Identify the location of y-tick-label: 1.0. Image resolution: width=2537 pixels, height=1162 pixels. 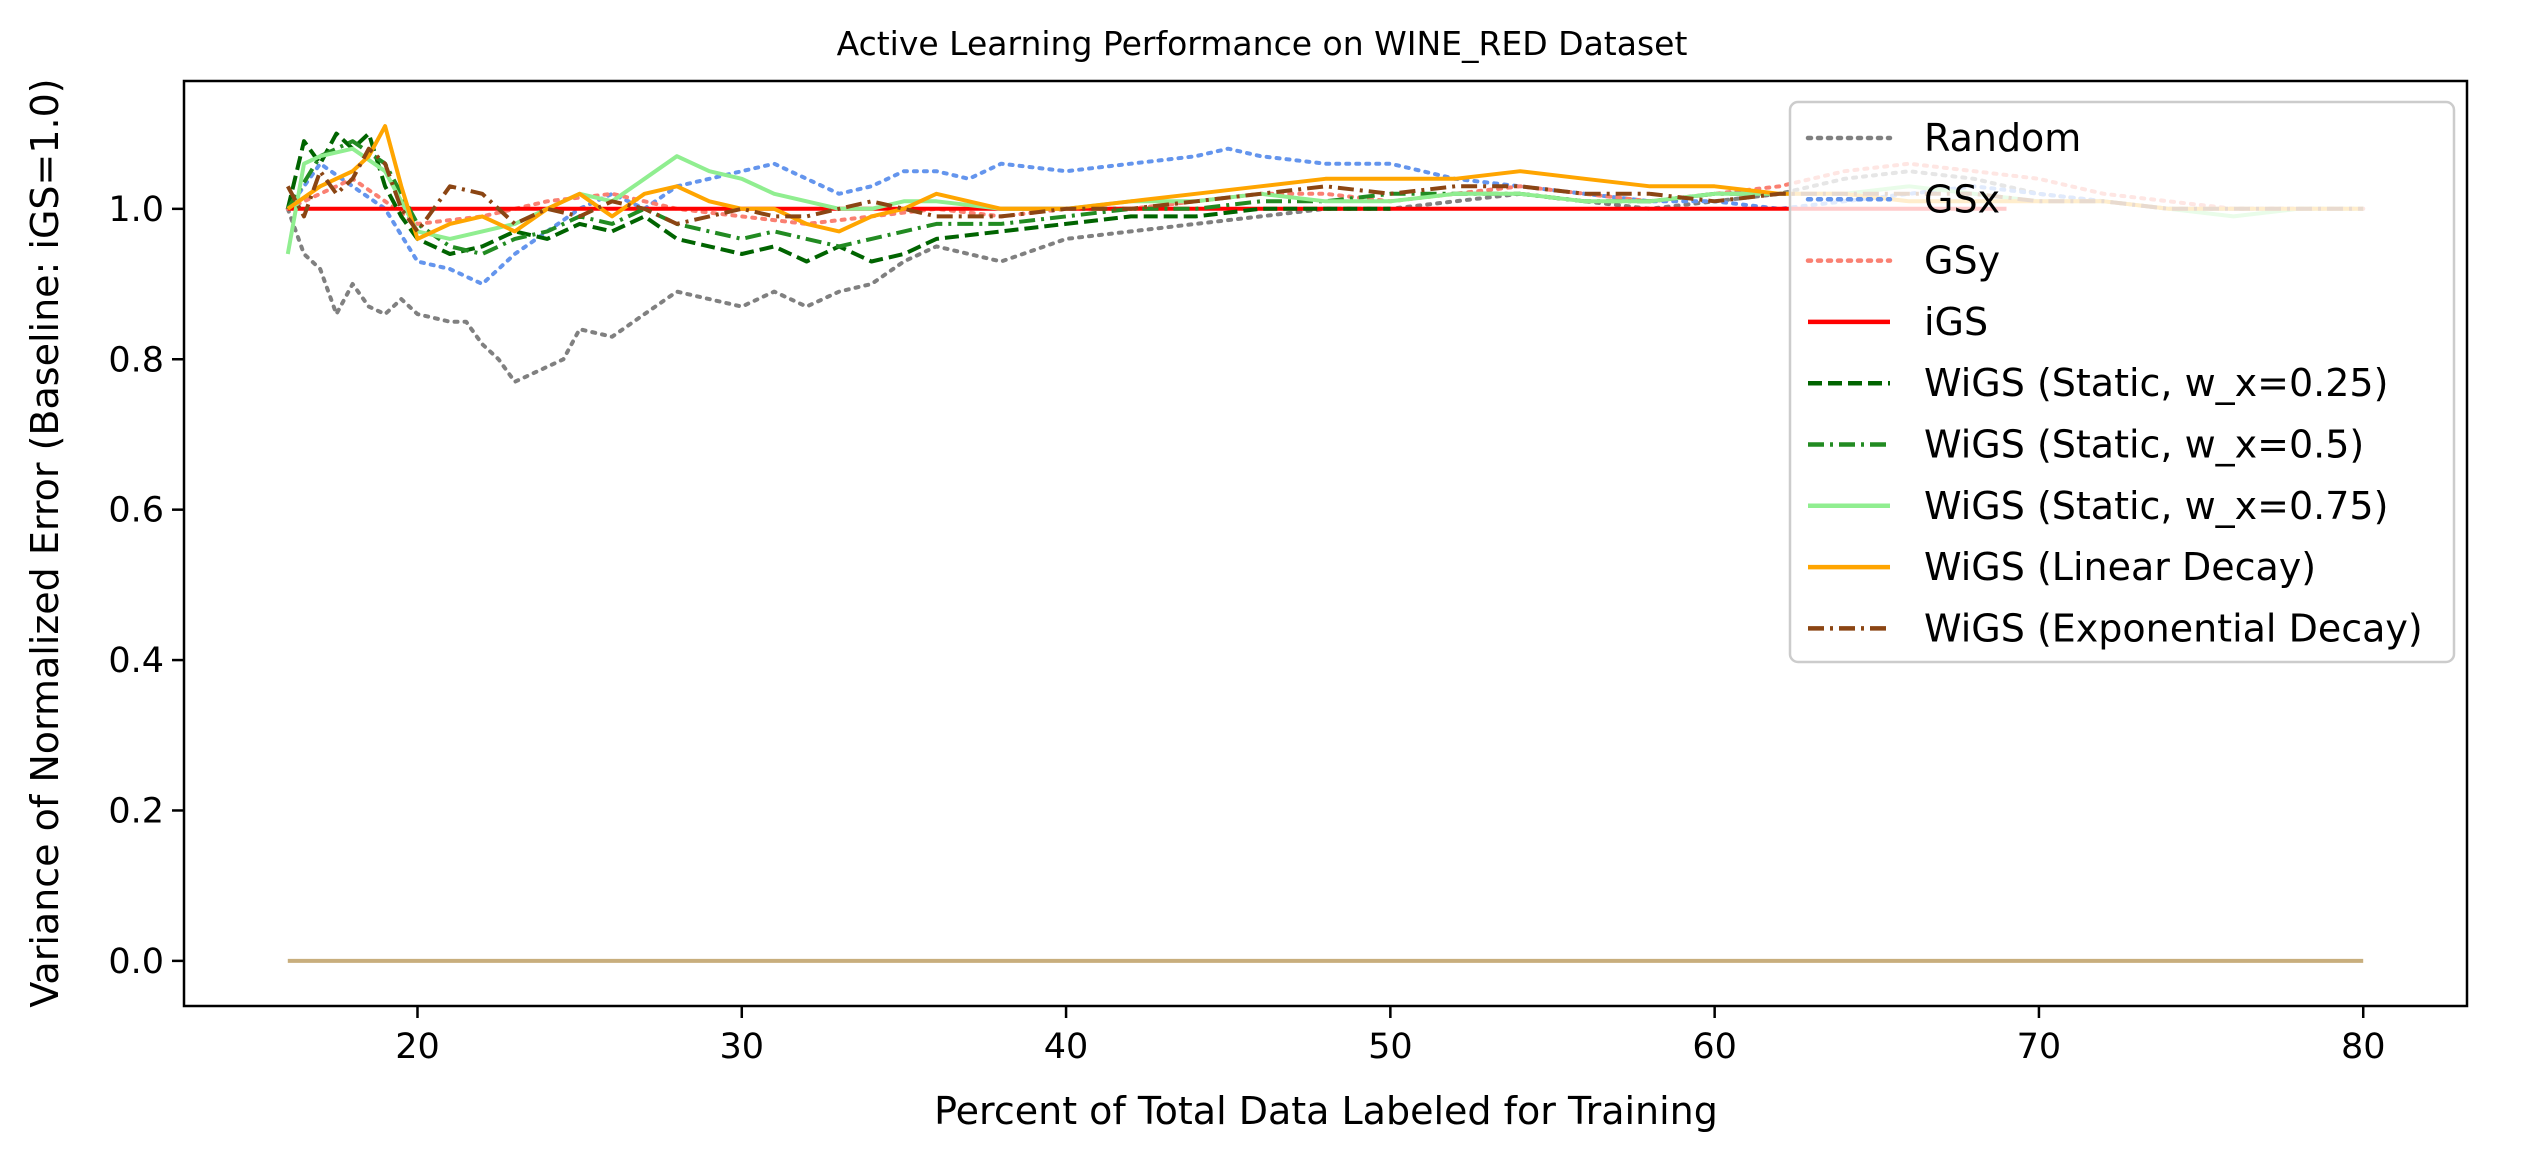
(136, 210).